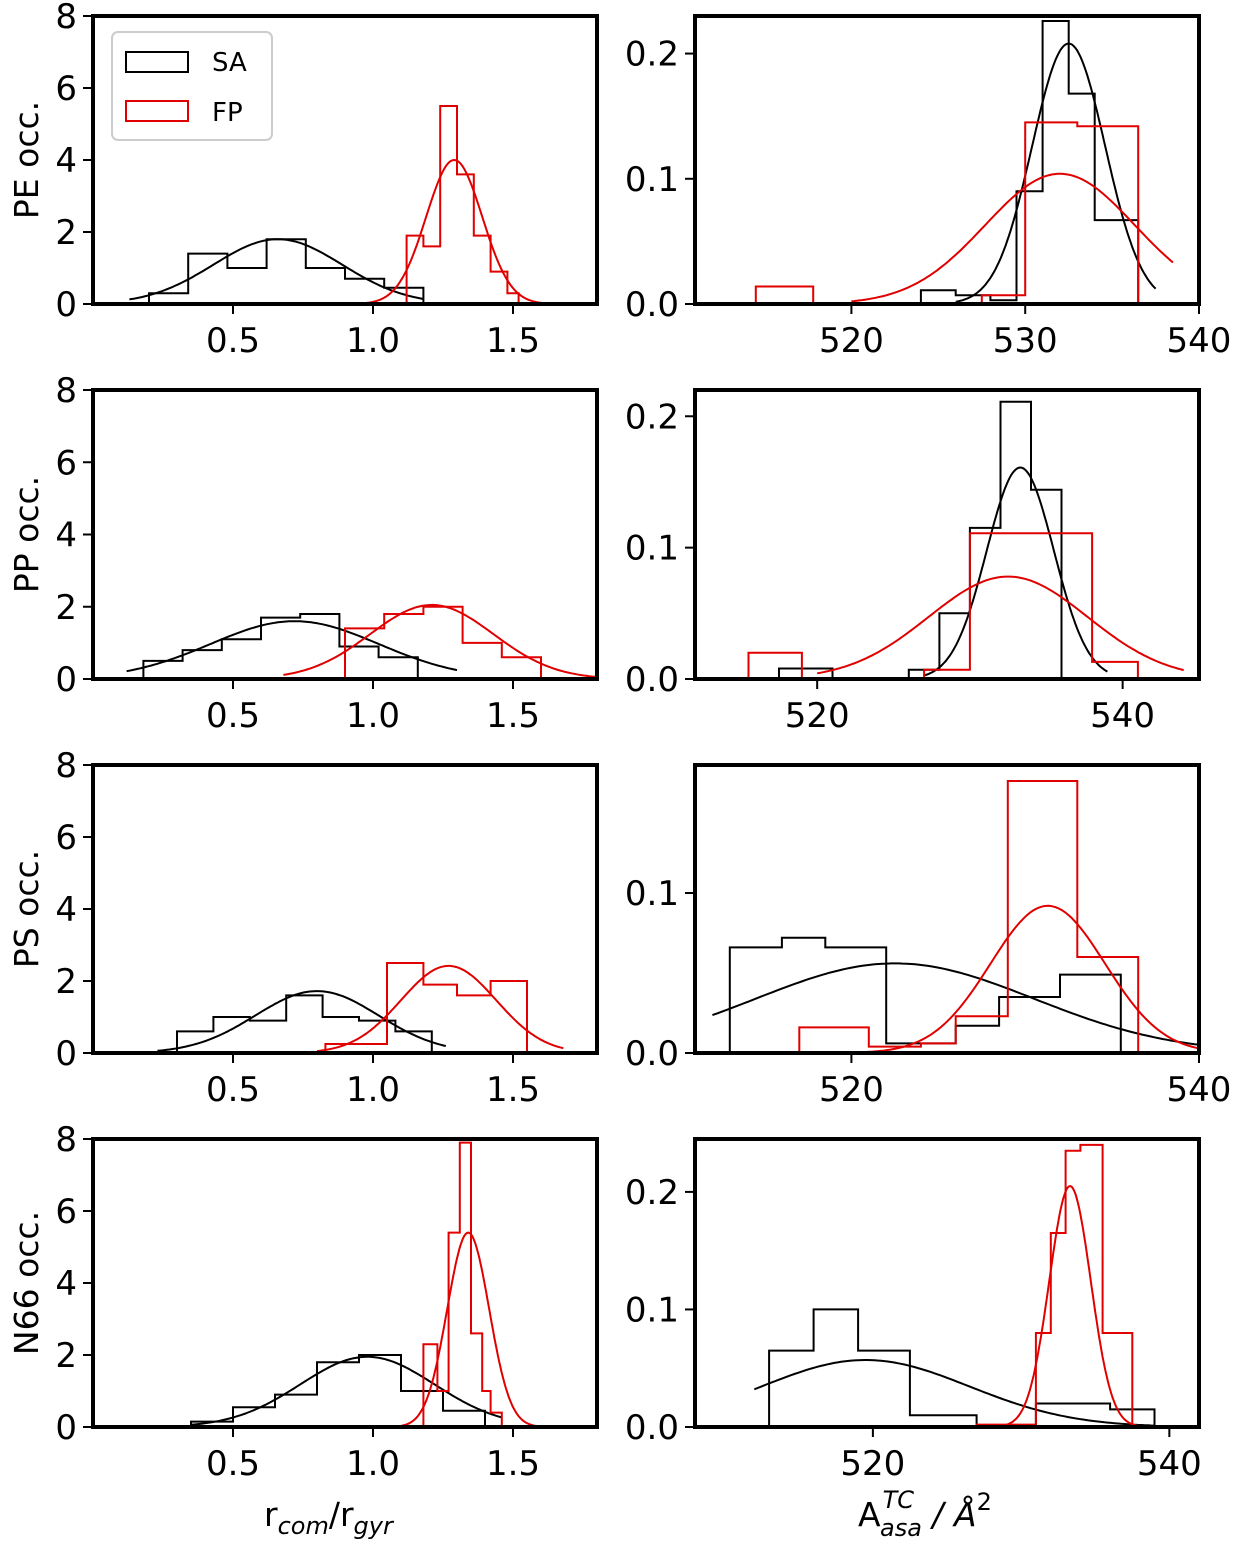 This screenshot has width=1236, height=1549. Describe the element at coordinates (229, 63) in the screenshot. I see `legend-label-sa: SA` at that location.